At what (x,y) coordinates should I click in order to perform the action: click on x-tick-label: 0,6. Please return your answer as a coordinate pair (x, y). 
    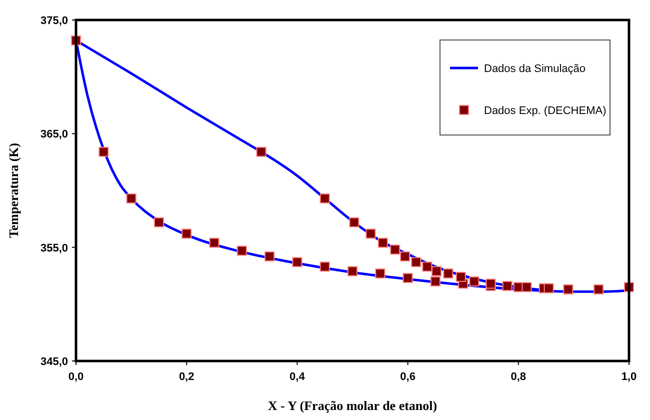
    Looking at the image, I should click on (408, 377).